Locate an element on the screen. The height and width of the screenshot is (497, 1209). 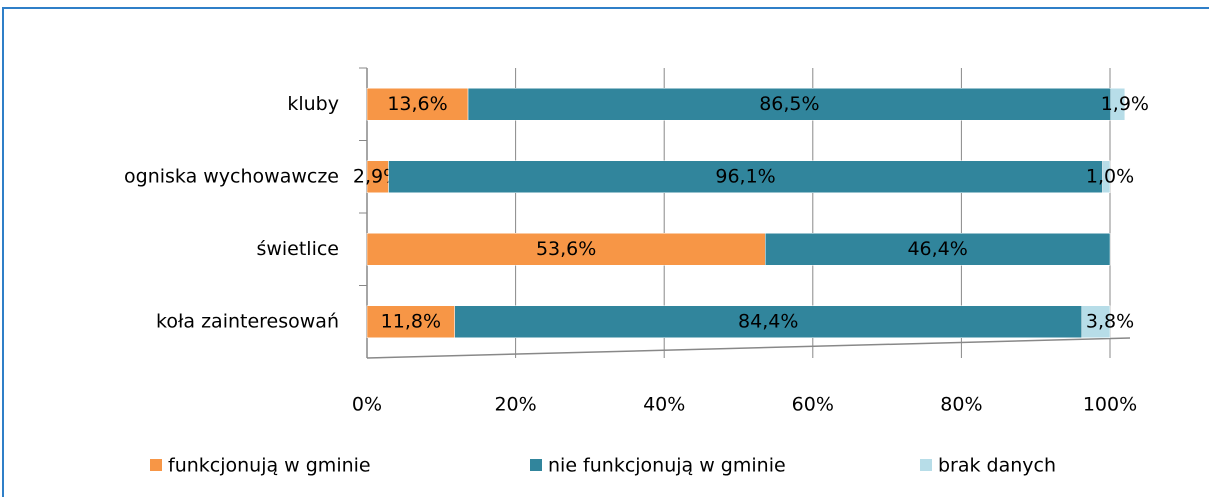
value-label: 53,6% is located at coordinates (566, 249).